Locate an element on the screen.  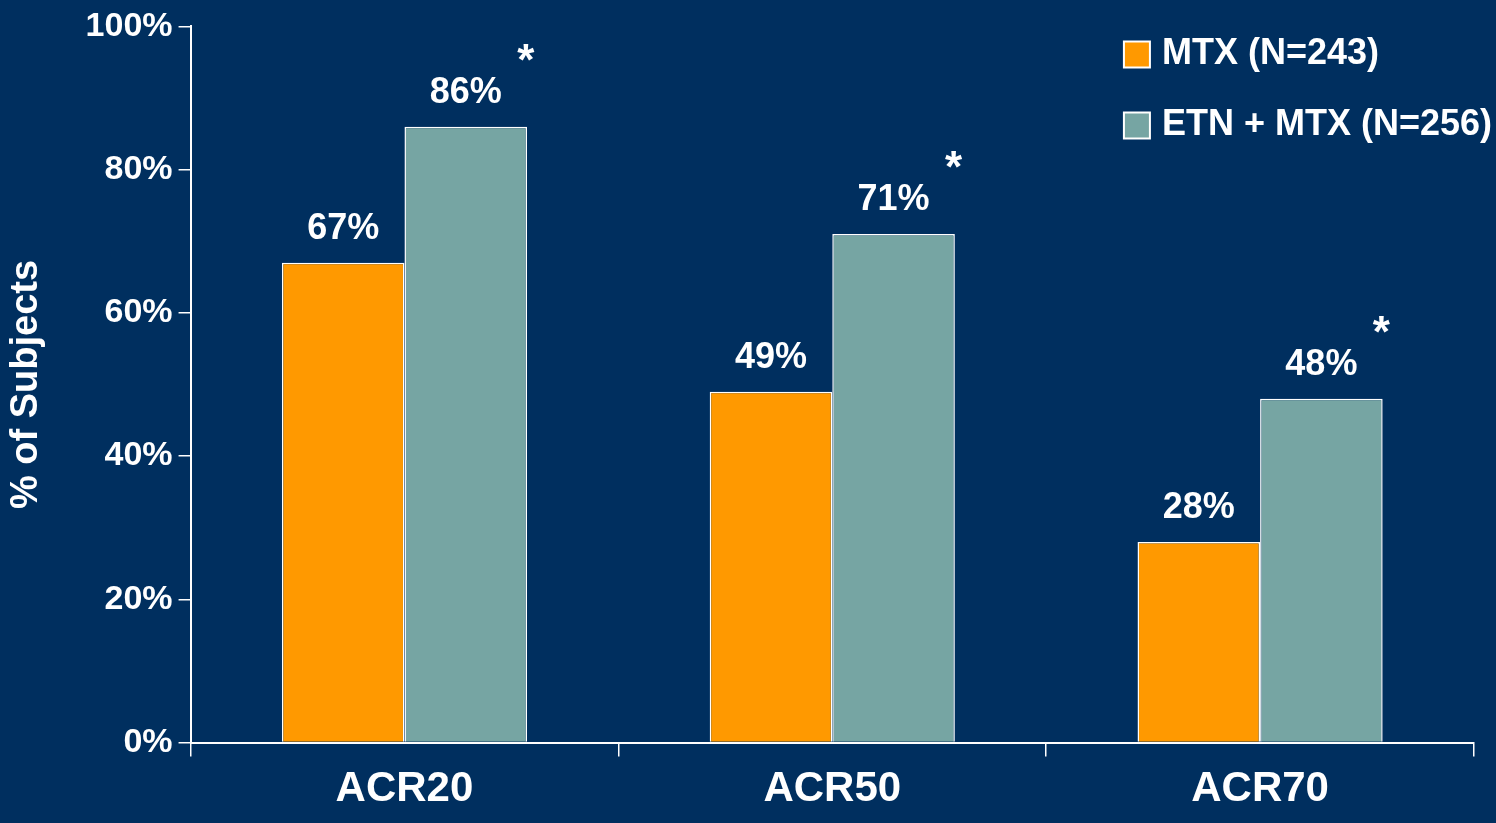
data-label: 71% is located at coordinates (893, 198).